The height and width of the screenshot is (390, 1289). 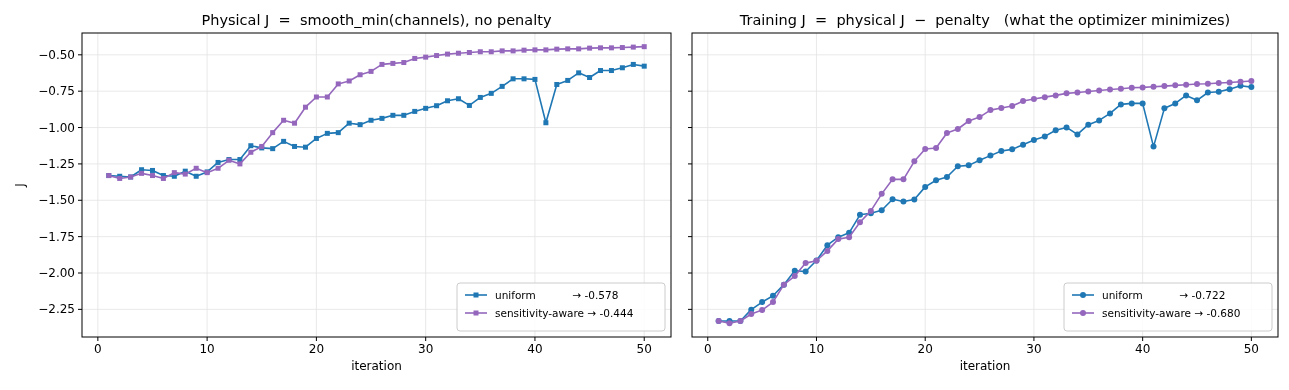 I want to click on y-tick-label: −1.00, so click(x=56, y=127).